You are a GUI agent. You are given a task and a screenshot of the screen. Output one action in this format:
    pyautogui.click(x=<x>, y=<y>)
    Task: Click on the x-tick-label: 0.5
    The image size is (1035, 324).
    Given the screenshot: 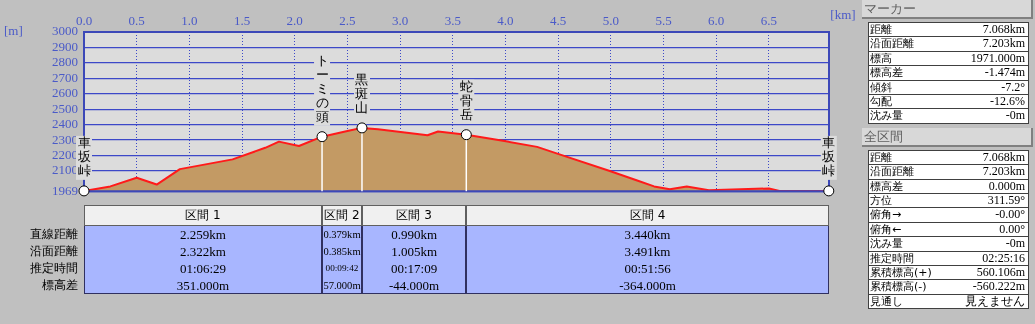 What is the action you would take?
    pyautogui.click(x=136, y=20)
    